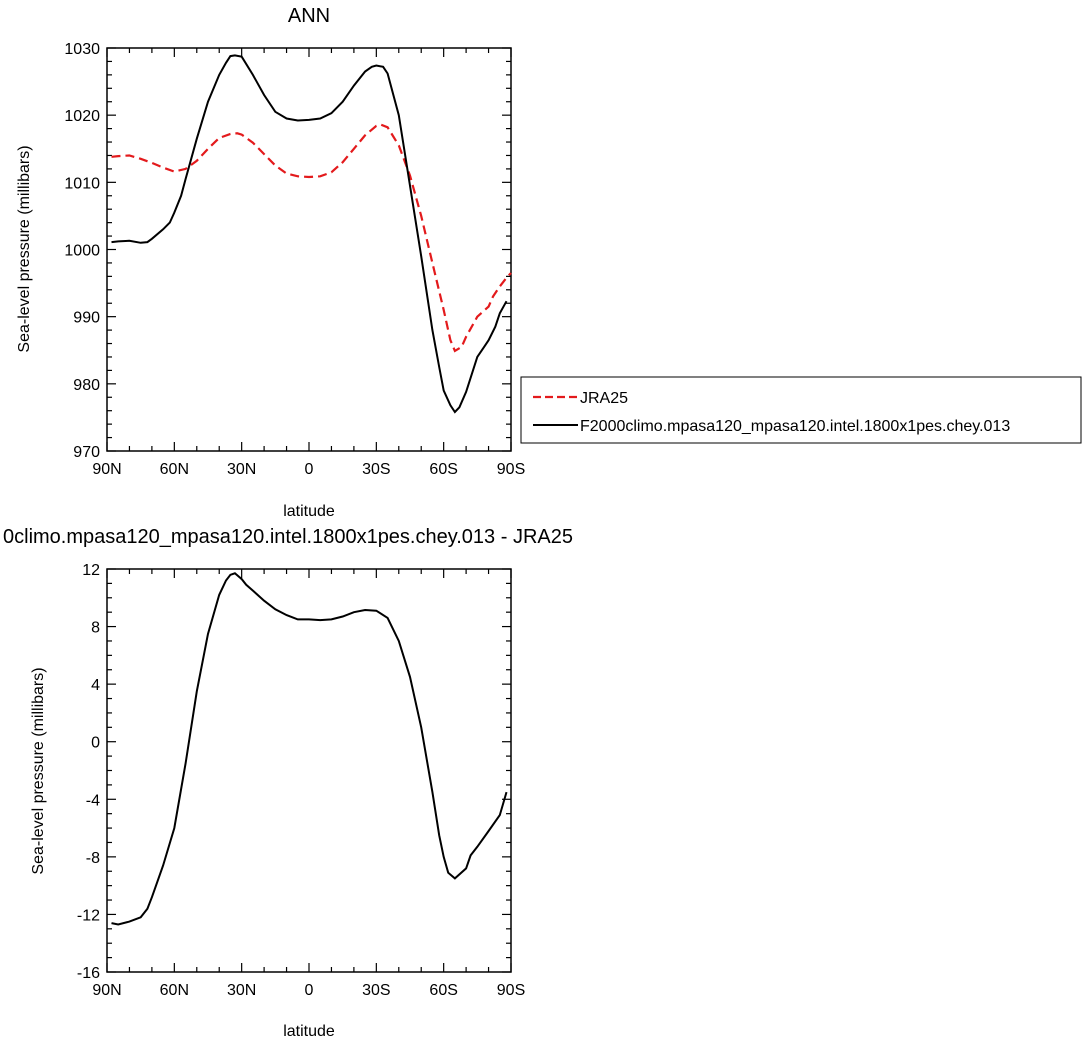 Image resolution: width=1086 pixels, height=1043 pixels. I want to click on bottom-minor-ticks, so click(309, 770).